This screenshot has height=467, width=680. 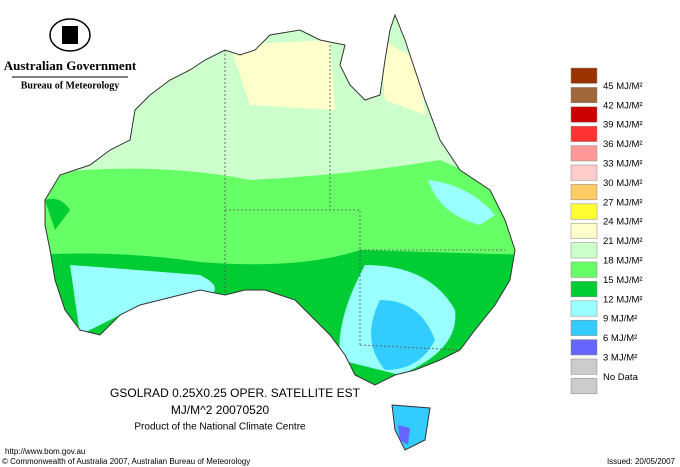 What do you see at coordinates (620, 338) in the screenshot?
I see `legend-label: 6 MJ/M²` at bounding box center [620, 338].